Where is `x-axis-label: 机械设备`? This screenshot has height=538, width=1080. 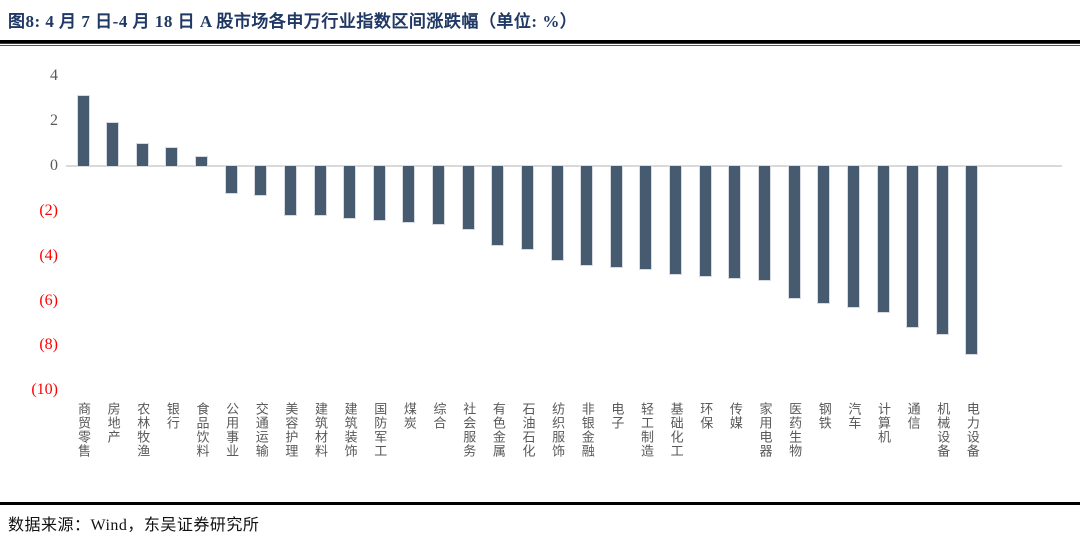 x-axis-label: 机械设备 is located at coordinates (943, 430).